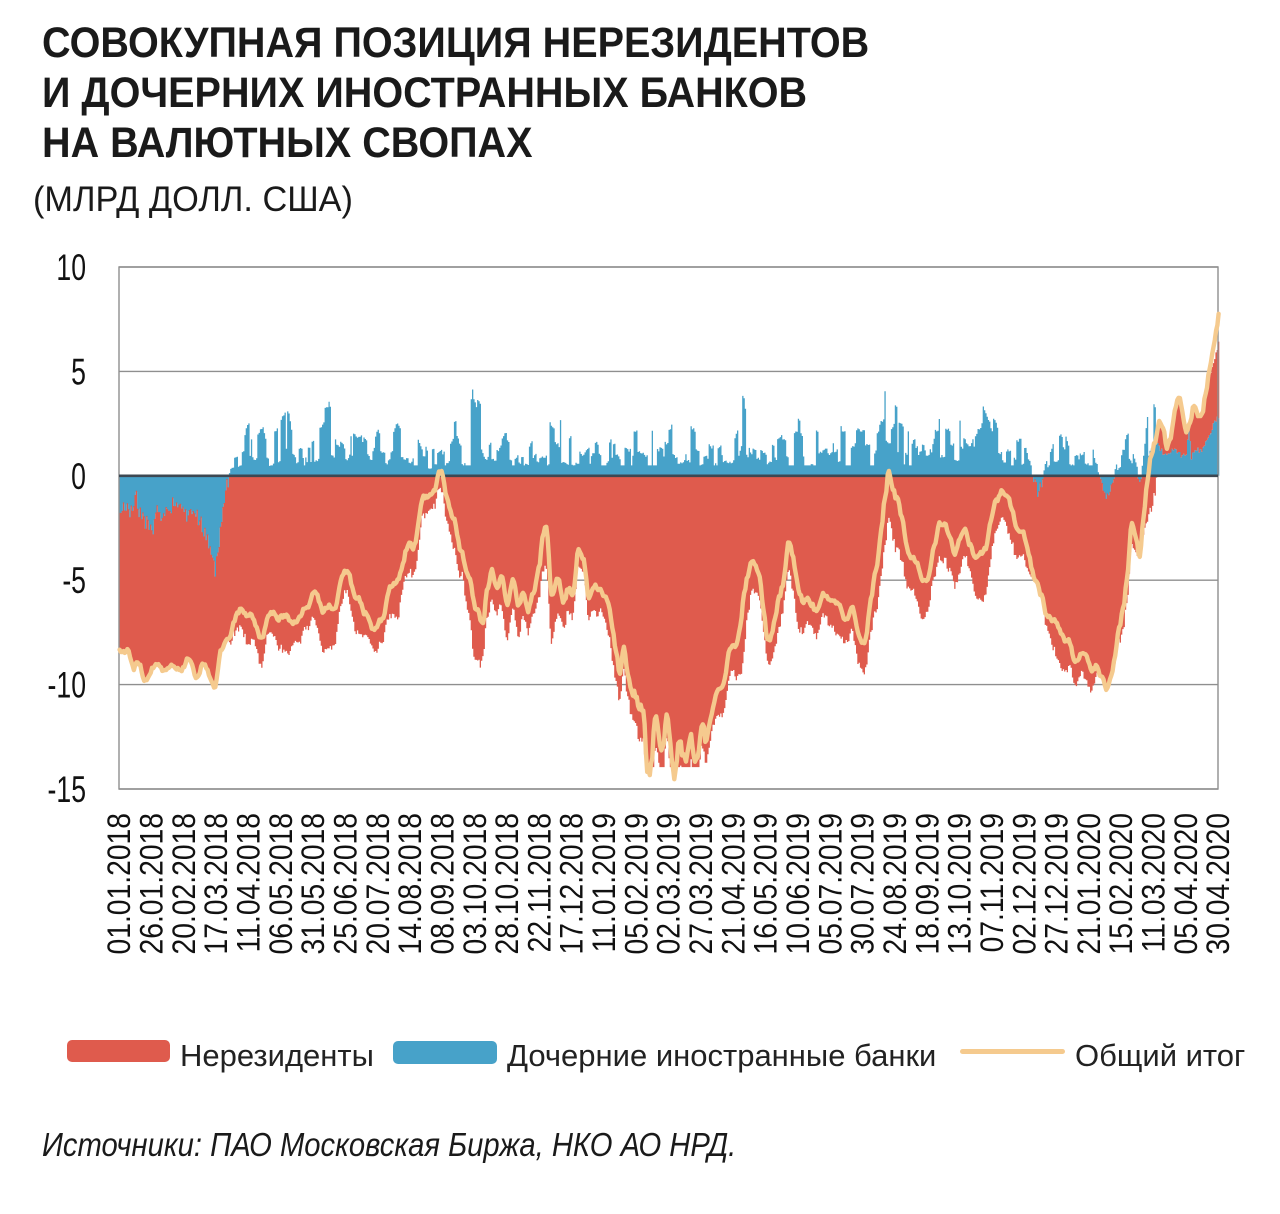 The width and height of the screenshot is (1280, 1214). Describe the element at coordinates (281, 883) in the screenshot. I see `svg-text: 06.05.2018` at that location.